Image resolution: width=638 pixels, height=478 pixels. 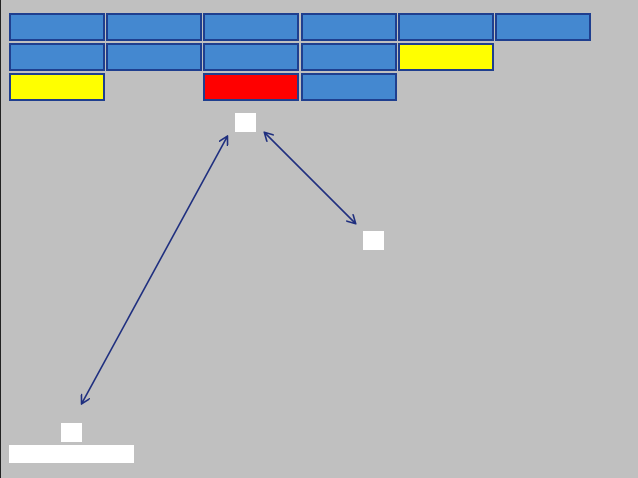 What do you see at coordinates (71, 454) in the screenshot?
I see `paddle` at bounding box center [71, 454].